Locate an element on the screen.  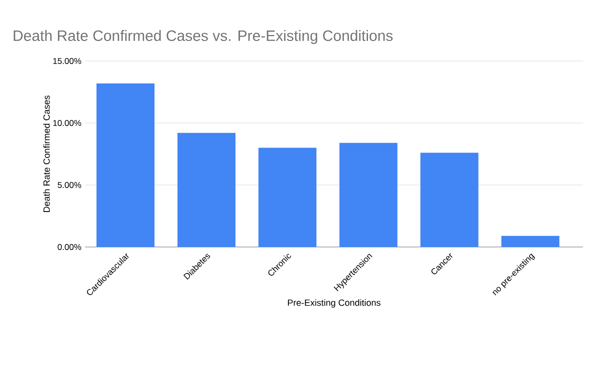
y-tick-label: 10.00% is located at coordinates (67, 123).